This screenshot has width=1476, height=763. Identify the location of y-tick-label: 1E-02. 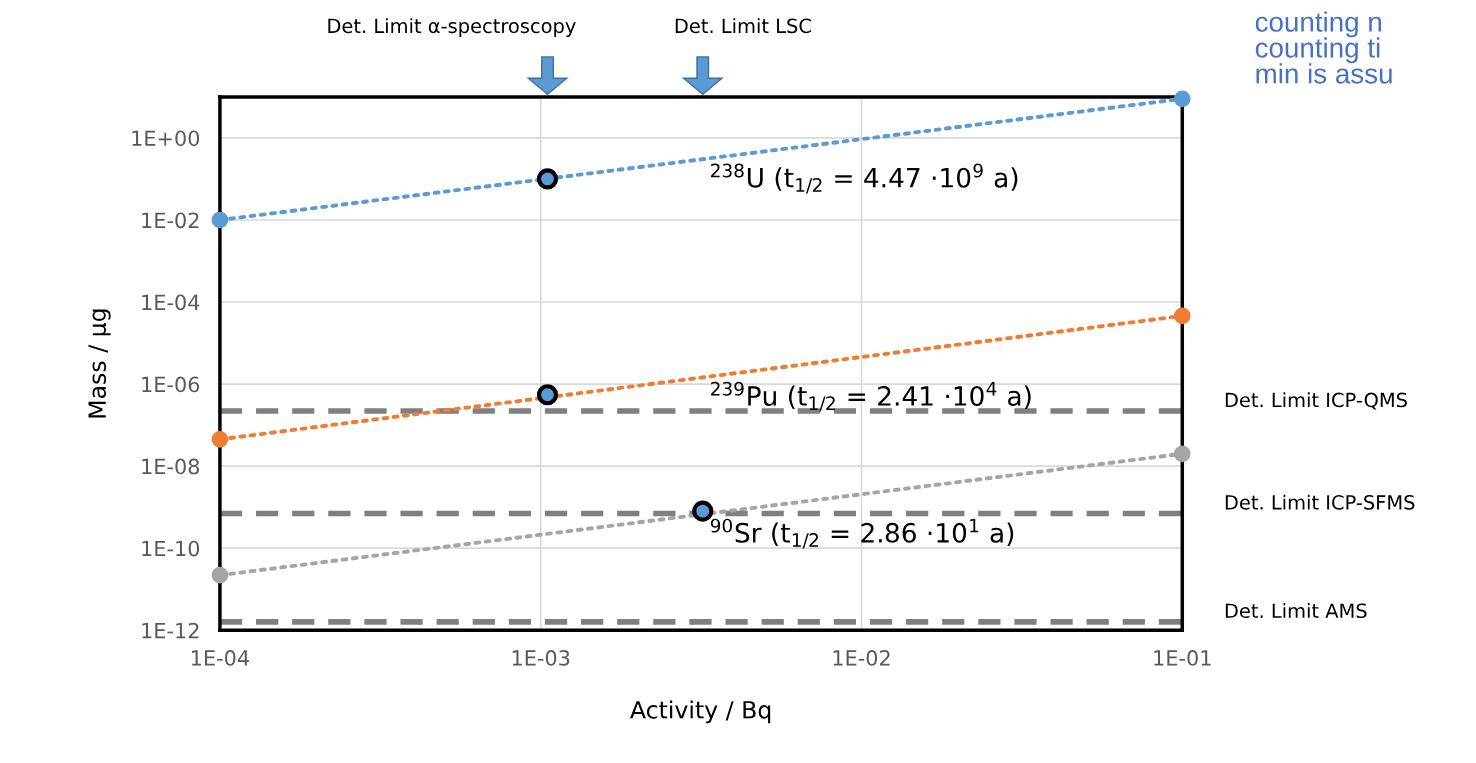
(170, 220).